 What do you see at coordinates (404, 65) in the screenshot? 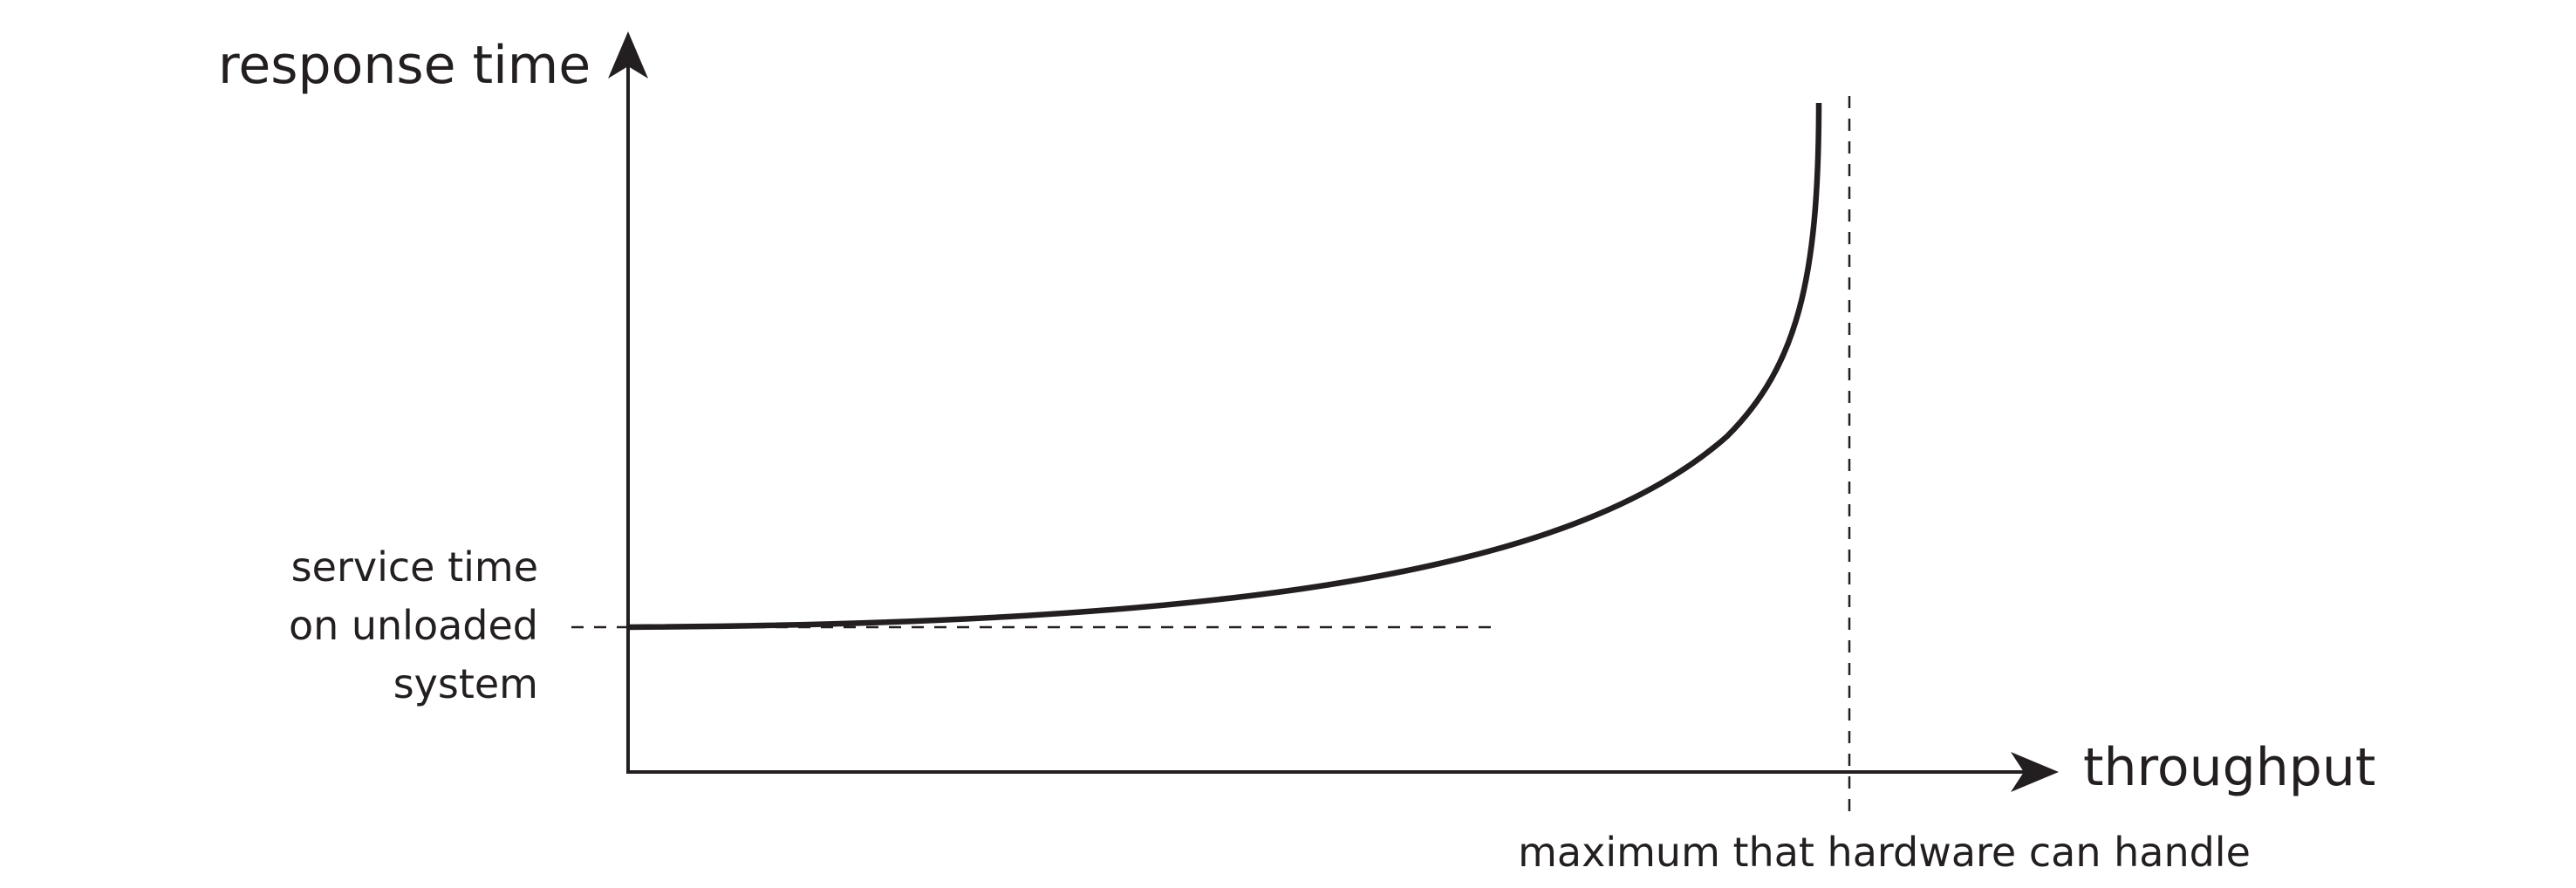
I see `y-axis-label: response time` at bounding box center [404, 65].